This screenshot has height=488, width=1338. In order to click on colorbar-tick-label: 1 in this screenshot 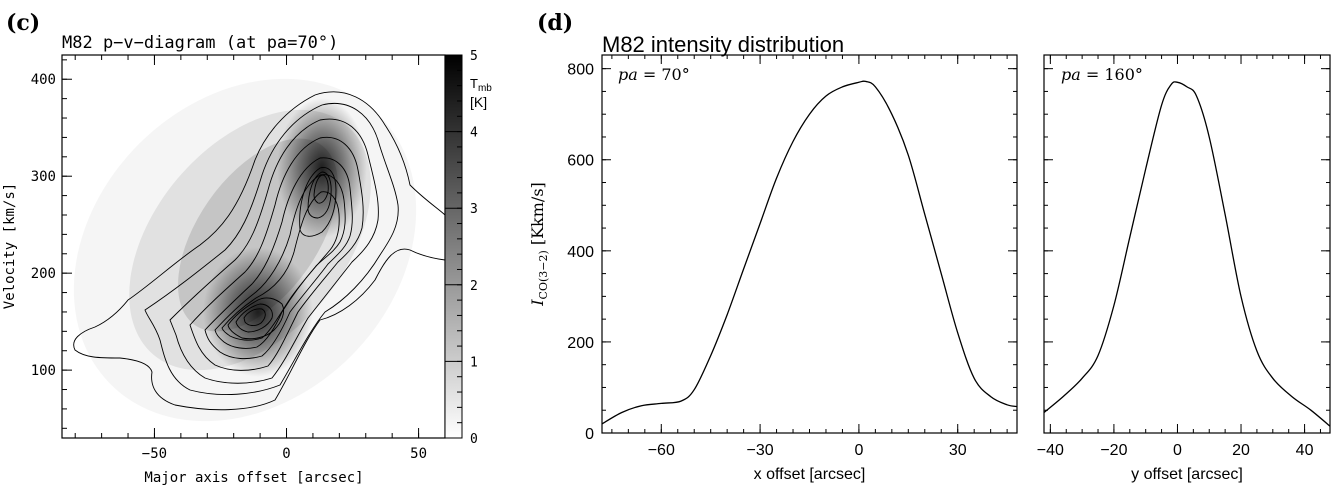, I will do `click(474, 362)`.